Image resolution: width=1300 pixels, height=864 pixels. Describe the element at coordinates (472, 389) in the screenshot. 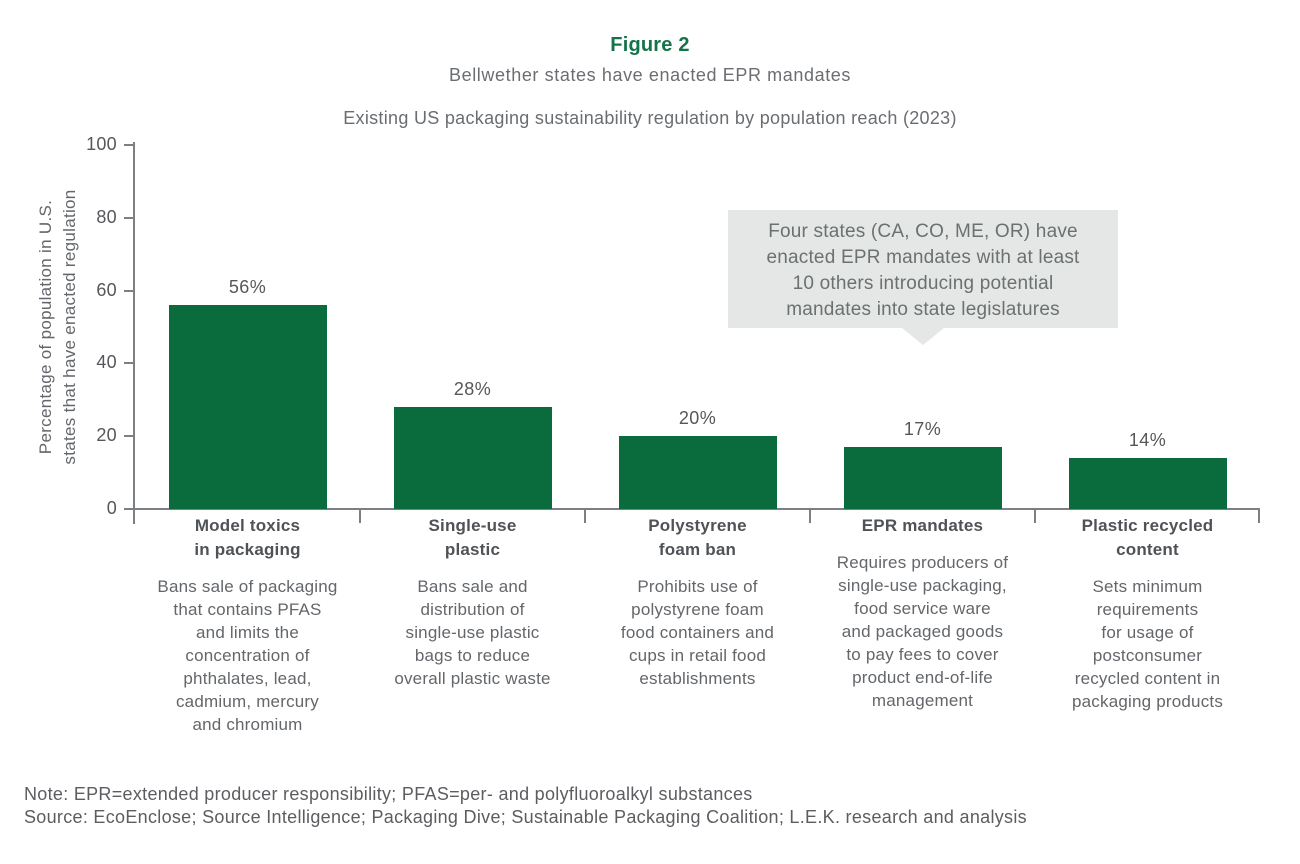

I see `bar-value-label-single-use-plastic: 28%` at that location.